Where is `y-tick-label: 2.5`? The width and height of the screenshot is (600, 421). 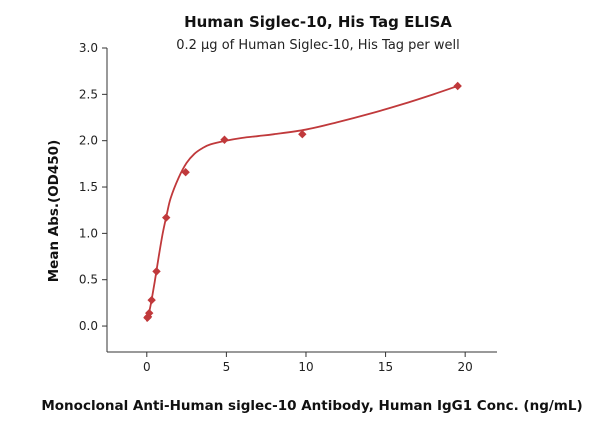
y-tick-label: 2.5 is located at coordinates (88, 94).